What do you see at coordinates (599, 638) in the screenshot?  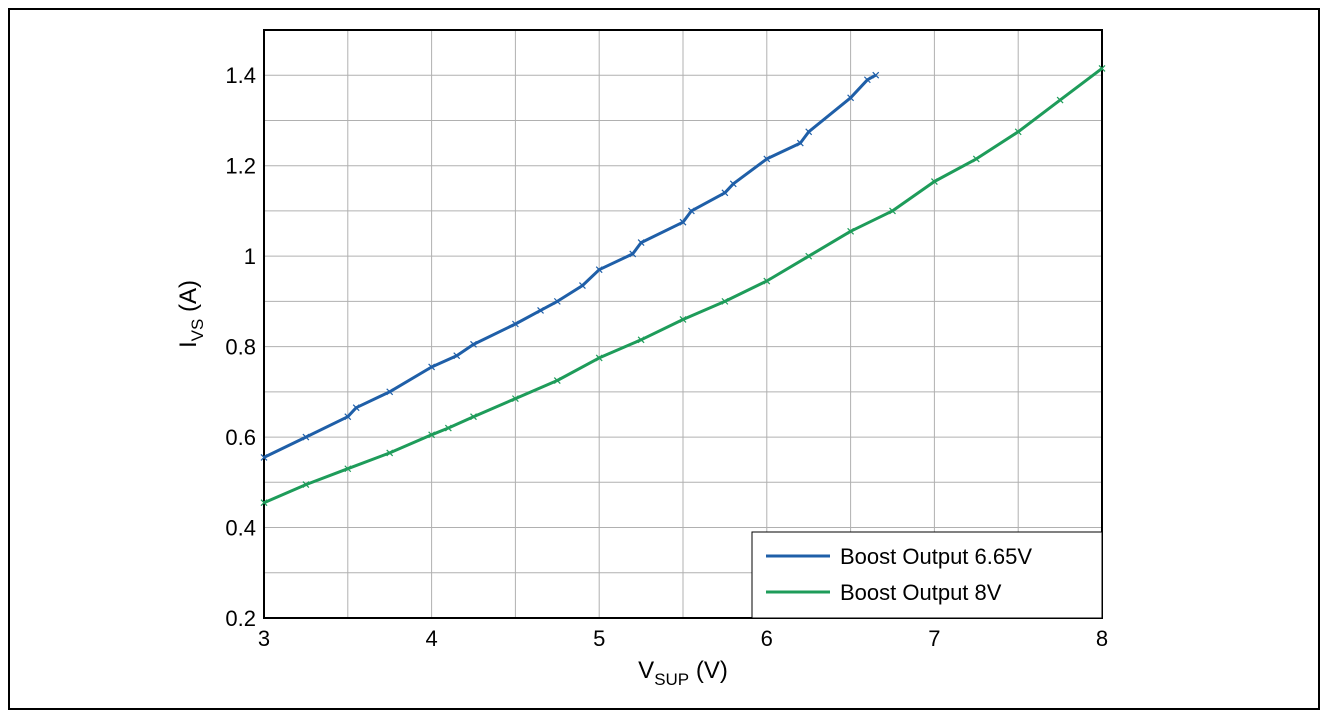 I see `x-tick-label: 5` at bounding box center [599, 638].